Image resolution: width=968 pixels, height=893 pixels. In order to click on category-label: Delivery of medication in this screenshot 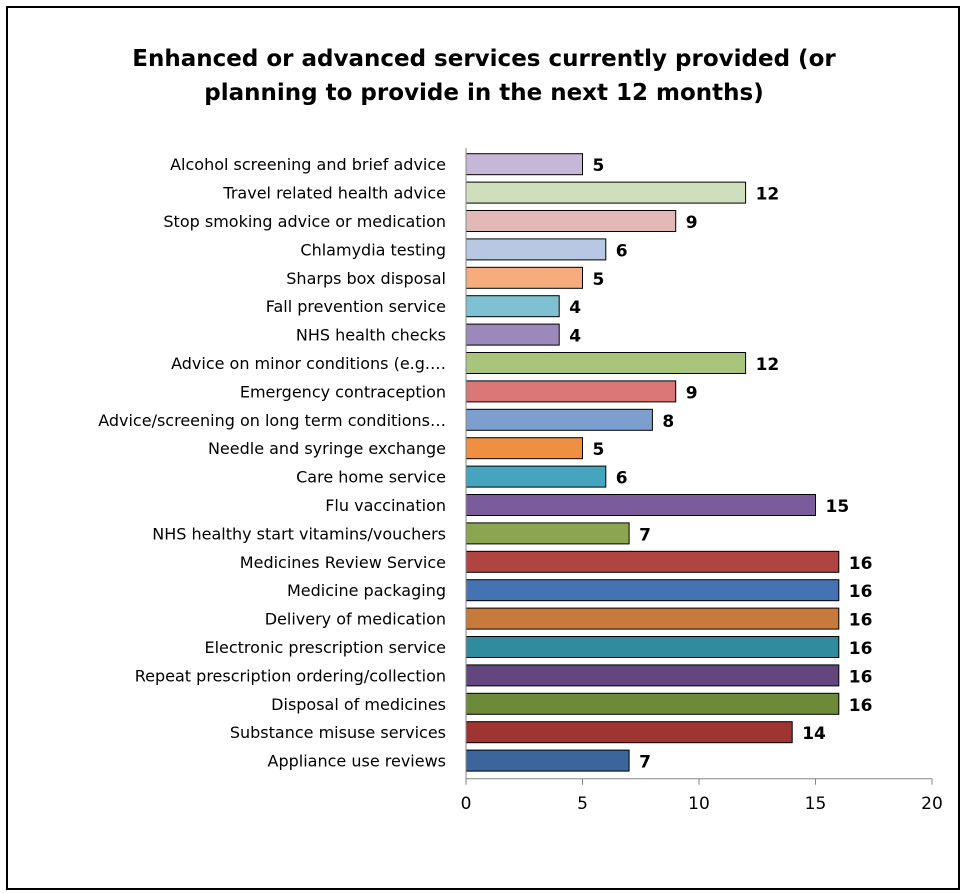, I will do `click(355, 619)`.